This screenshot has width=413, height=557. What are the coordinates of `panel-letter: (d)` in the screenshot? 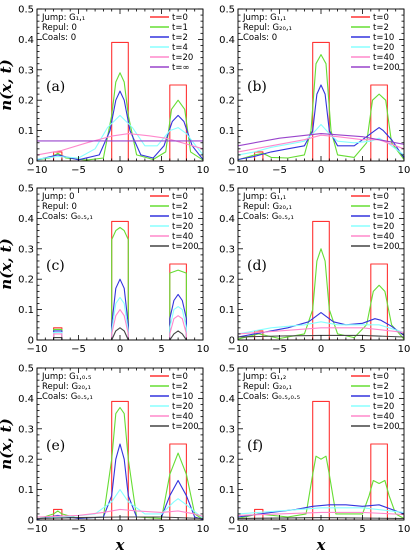 It's located at (257, 266).